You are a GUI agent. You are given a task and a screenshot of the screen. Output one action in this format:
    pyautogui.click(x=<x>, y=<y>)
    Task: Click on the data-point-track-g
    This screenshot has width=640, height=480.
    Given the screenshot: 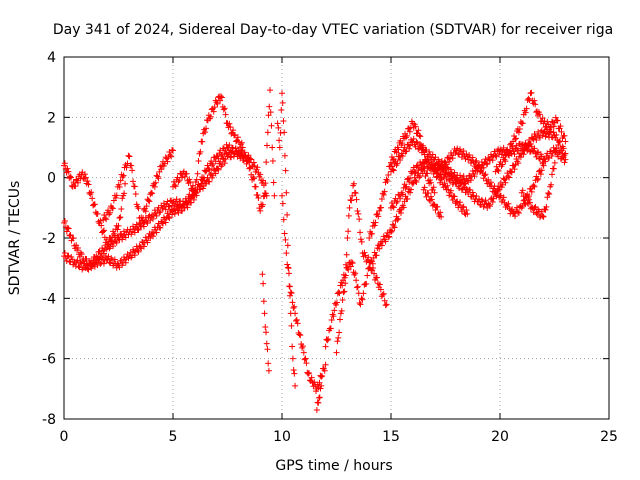 What is the action you would take?
    pyautogui.click(x=263, y=301)
    